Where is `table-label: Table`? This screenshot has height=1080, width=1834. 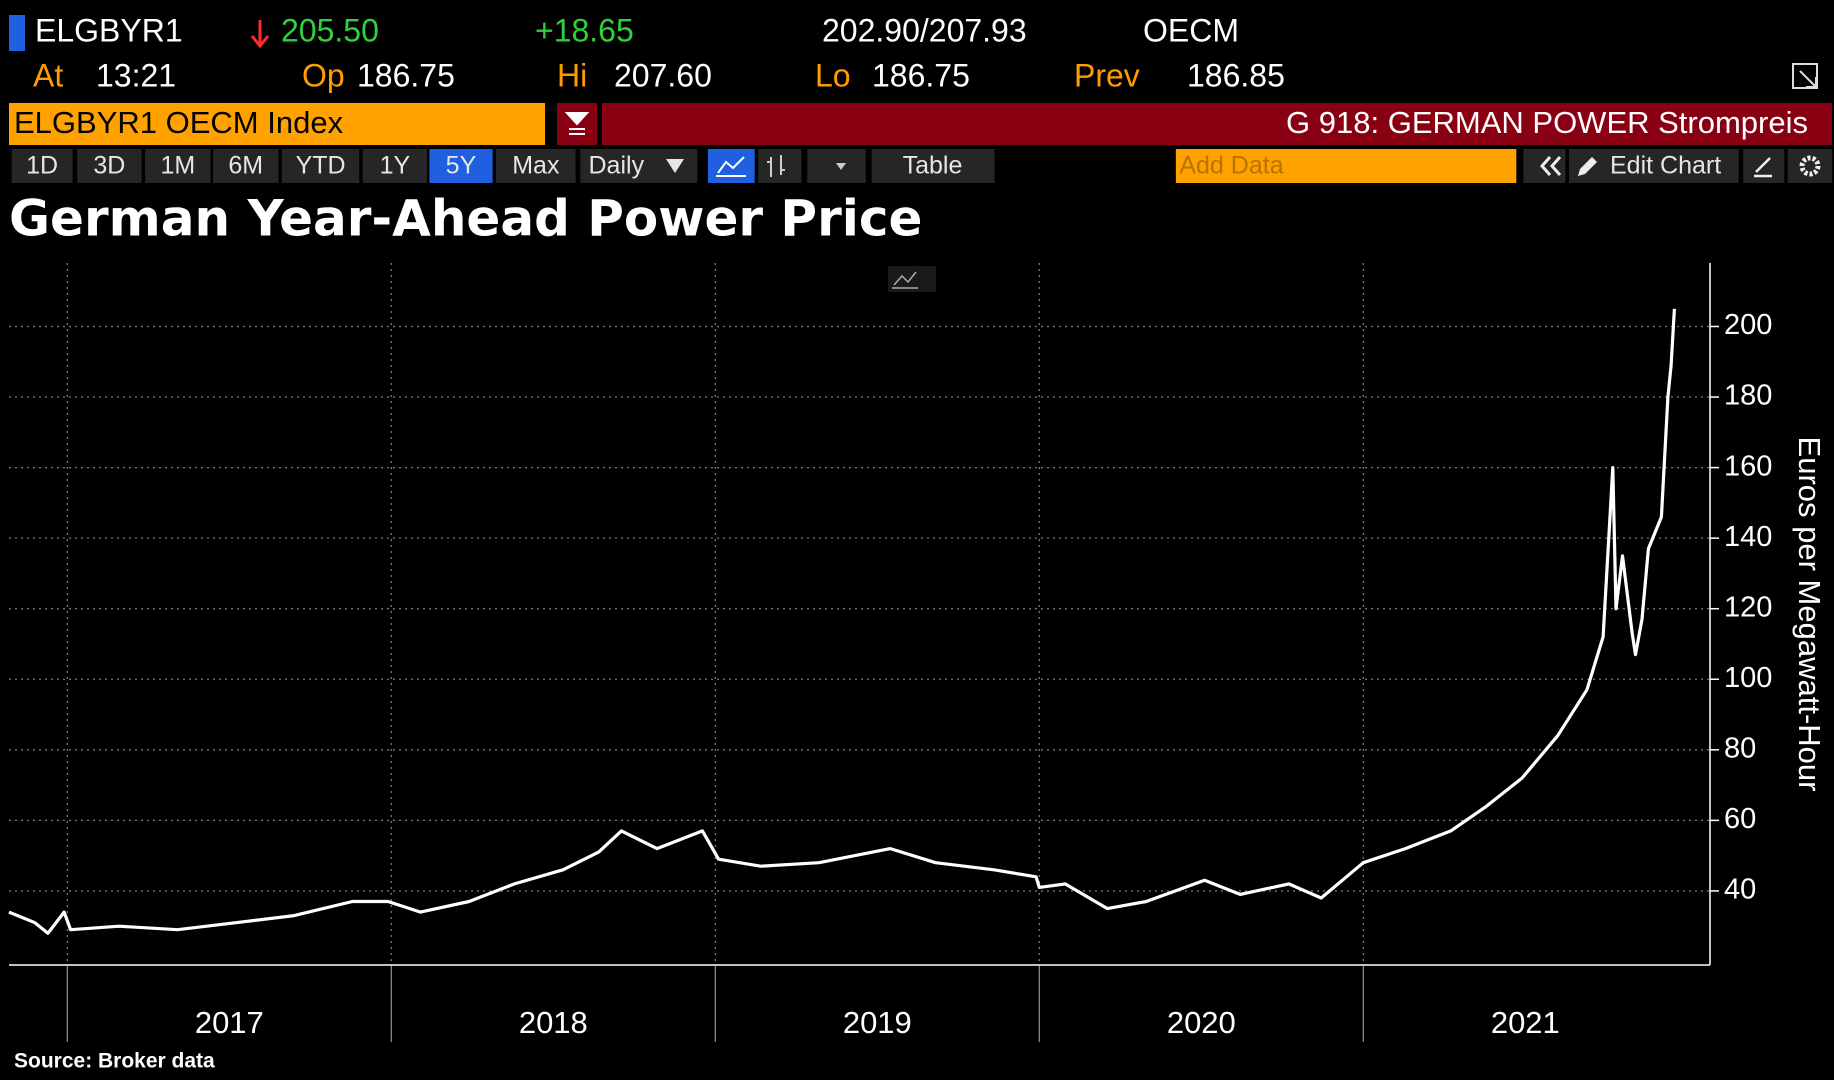 table-label: Table is located at coordinates (933, 166).